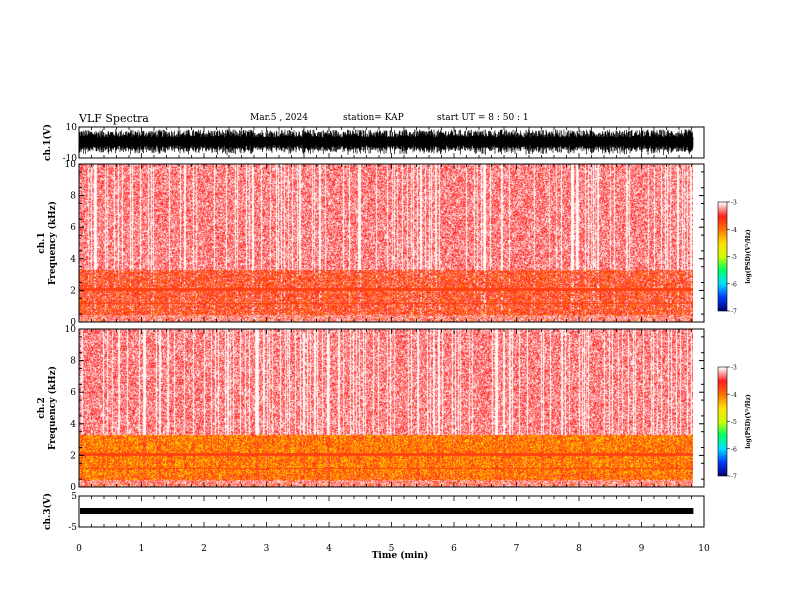  Describe the element at coordinates (517, 549) in the screenshot. I see `x-tick-label: 7` at that location.